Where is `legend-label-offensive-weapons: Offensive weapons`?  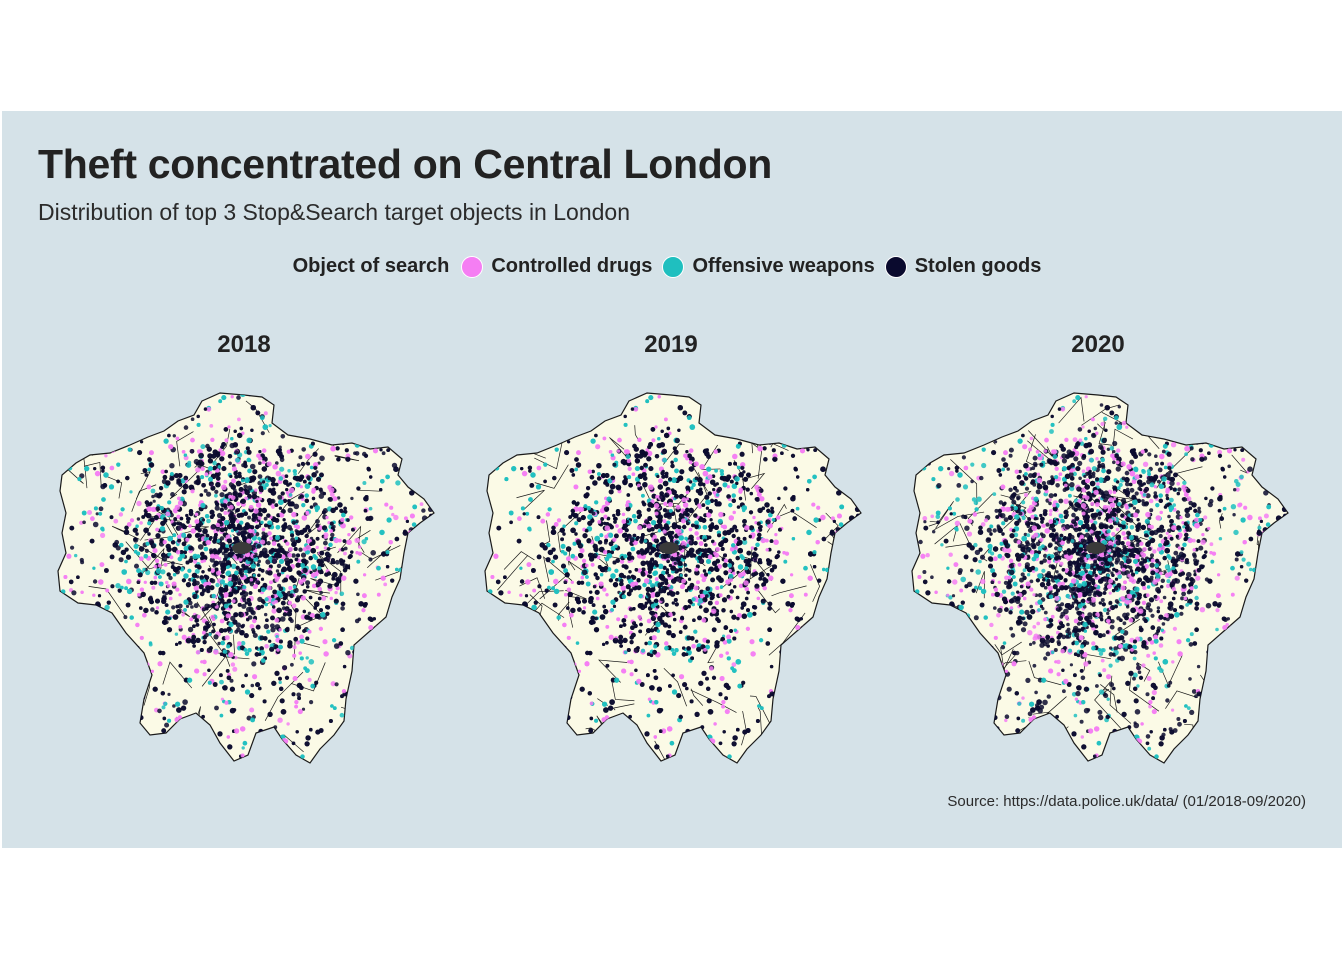
legend-label-offensive-weapons: Offensive weapons is located at coordinates (783, 266).